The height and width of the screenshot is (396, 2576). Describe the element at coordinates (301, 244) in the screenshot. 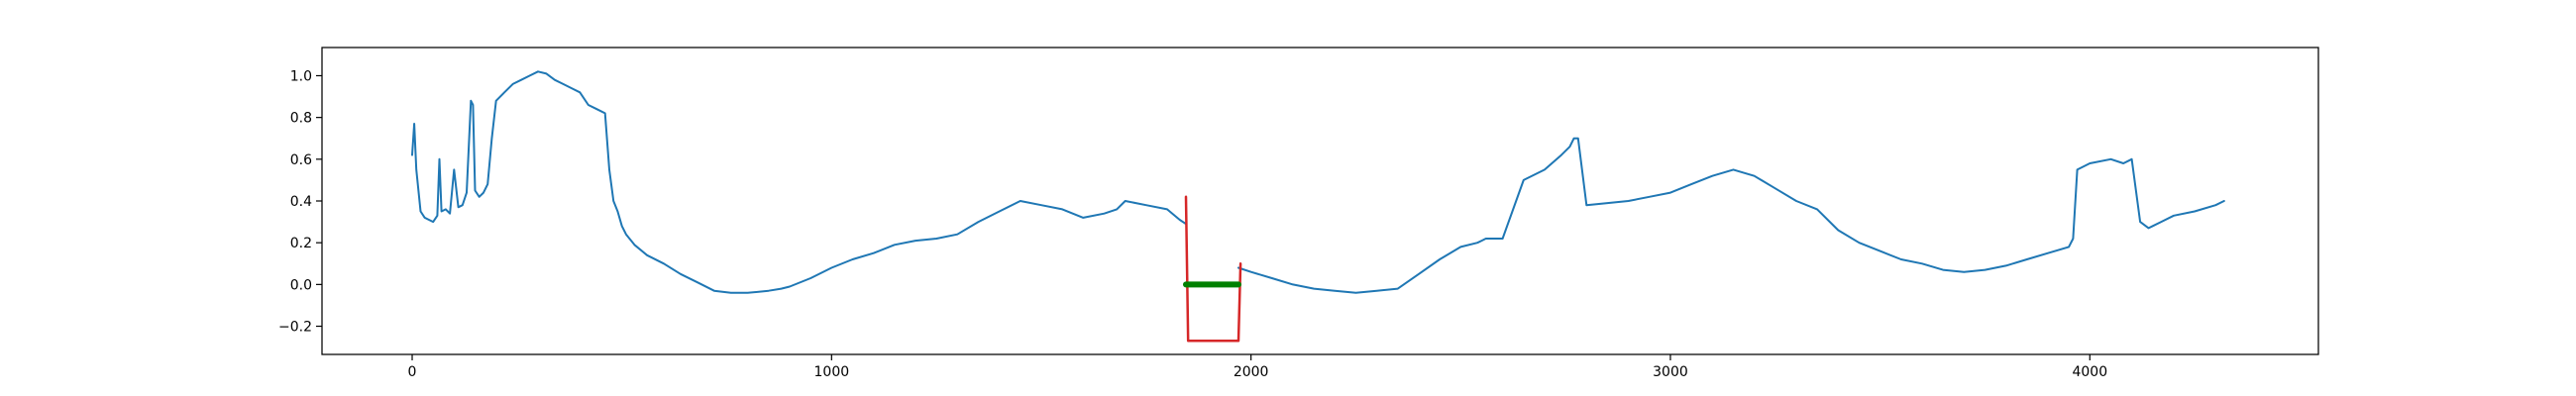

I see `y-tick-label: 0.2` at that location.